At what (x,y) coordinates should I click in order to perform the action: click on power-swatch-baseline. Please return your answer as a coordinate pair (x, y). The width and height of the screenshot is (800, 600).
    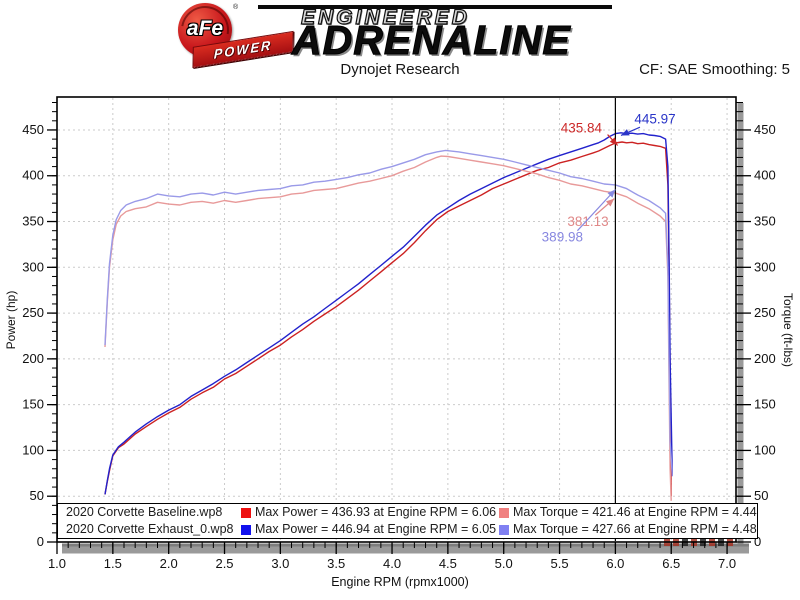
    Looking at the image, I should click on (246, 513).